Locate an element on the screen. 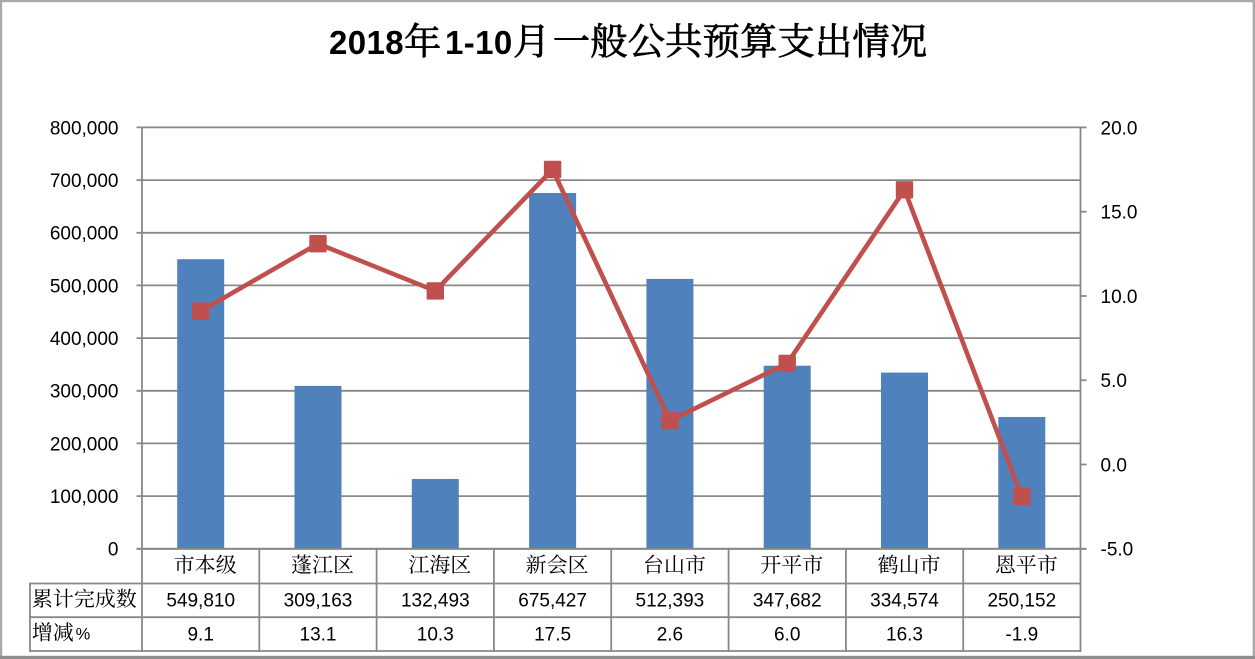 This screenshot has width=1255, height=659. svg-text: 132,493 is located at coordinates (435, 601).